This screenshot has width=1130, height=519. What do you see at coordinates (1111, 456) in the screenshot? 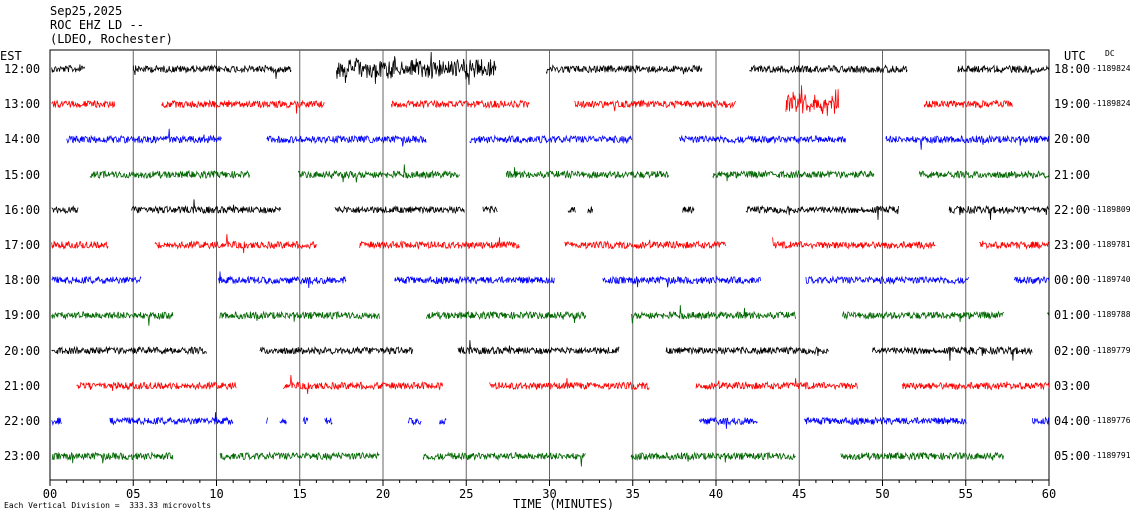
I see `row-label-dc: -1189791` at bounding box center [1111, 456].